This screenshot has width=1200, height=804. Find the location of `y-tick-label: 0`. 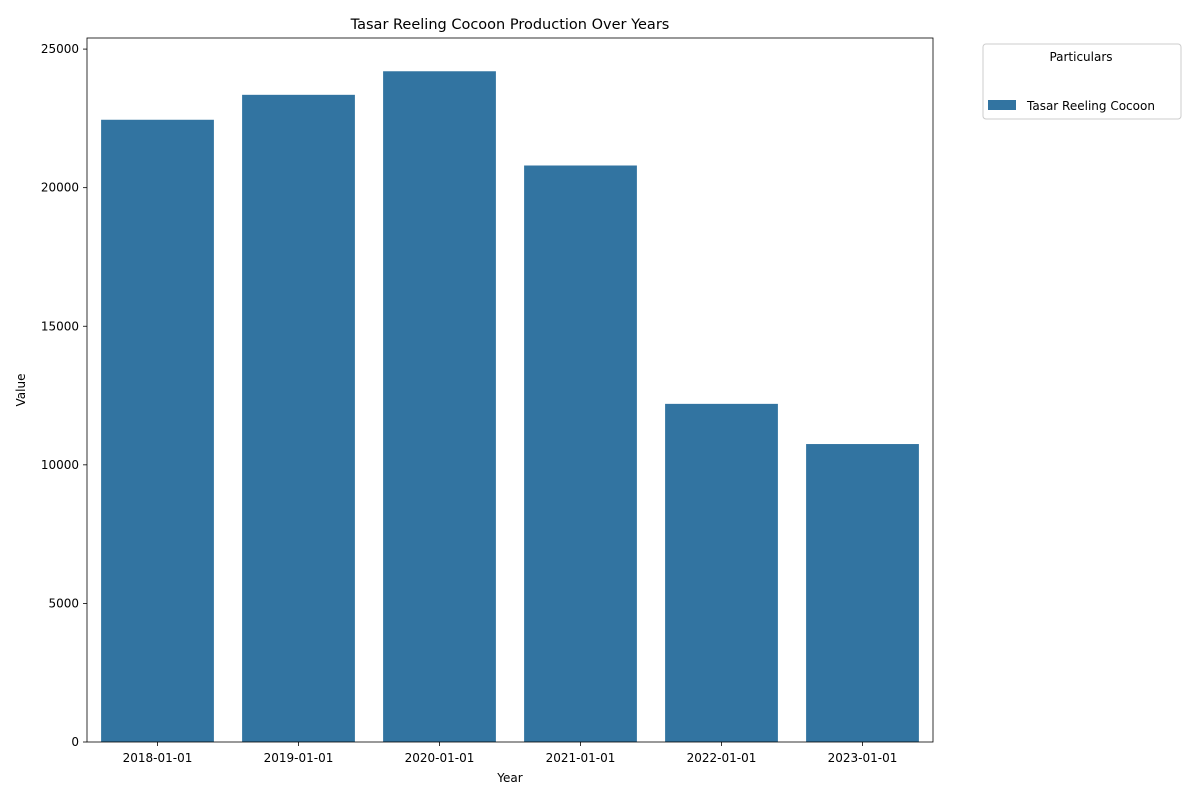

y-tick-label: 0 is located at coordinates (75, 742).